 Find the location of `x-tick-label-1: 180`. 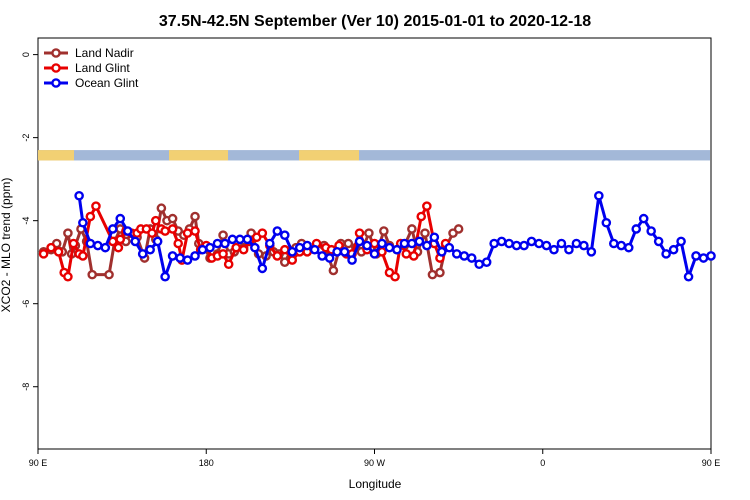

x-tick-label-1: 180 is located at coordinates (206, 463).